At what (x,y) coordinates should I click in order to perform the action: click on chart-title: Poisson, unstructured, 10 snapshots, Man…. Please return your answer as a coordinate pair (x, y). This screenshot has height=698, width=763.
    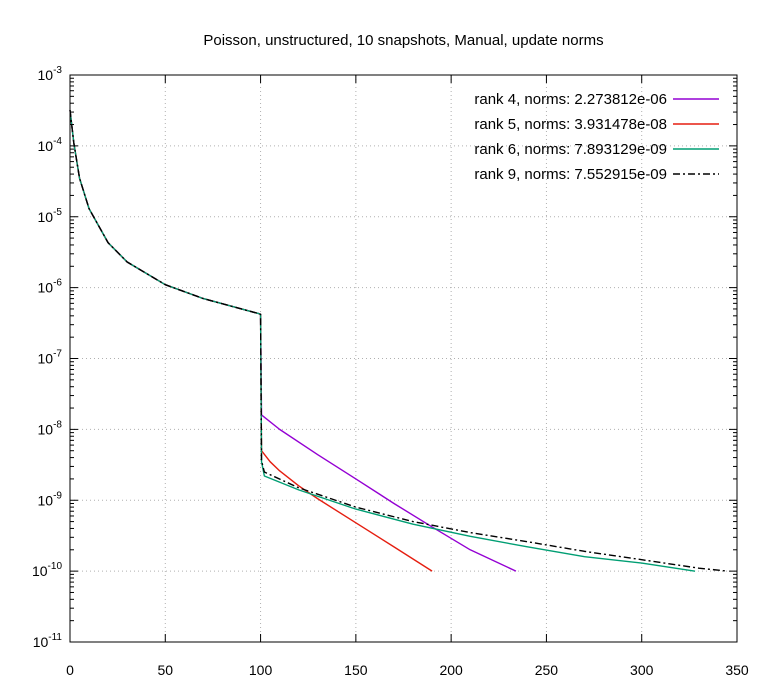
    Looking at the image, I should click on (403, 40).